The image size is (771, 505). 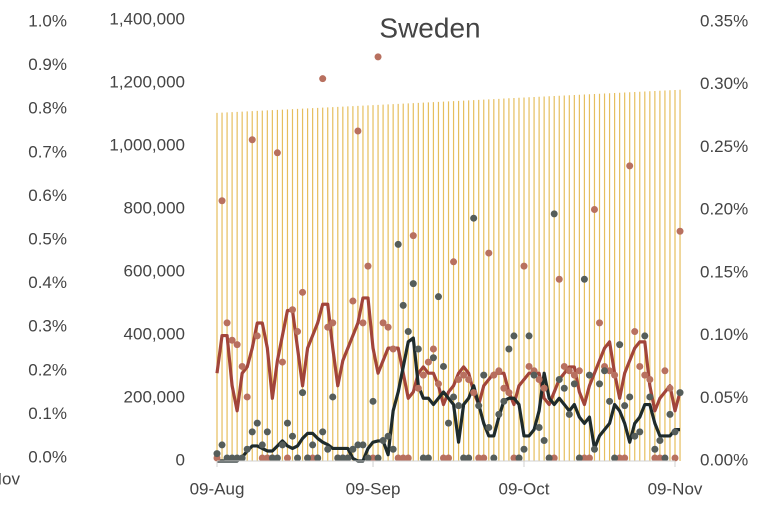 What do you see at coordinates (217, 488) in the screenshot?
I see `x-tick-label: 09-Aug` at bounding box center [217, 488].